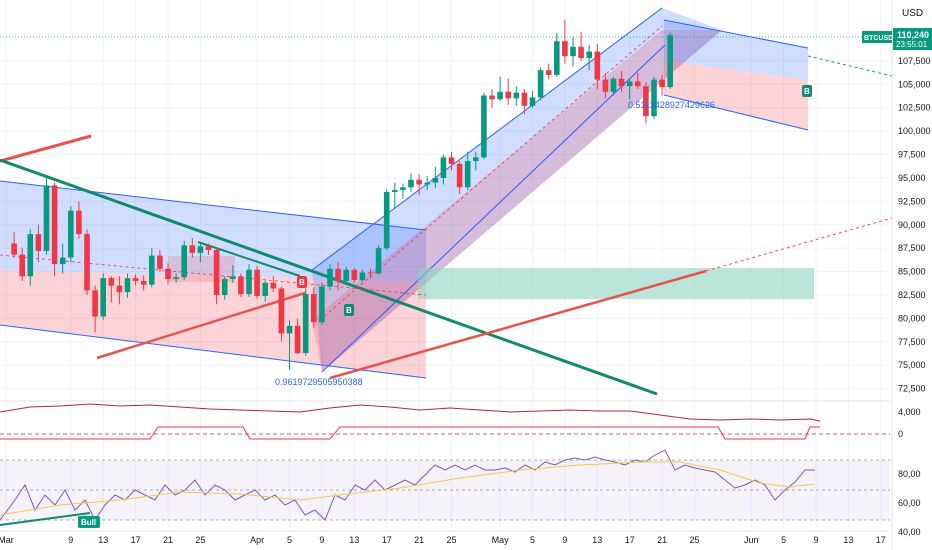 The width and height of the screenshot is (932, 550). I want to click on date-tick-15: 9, so click(564, 540).